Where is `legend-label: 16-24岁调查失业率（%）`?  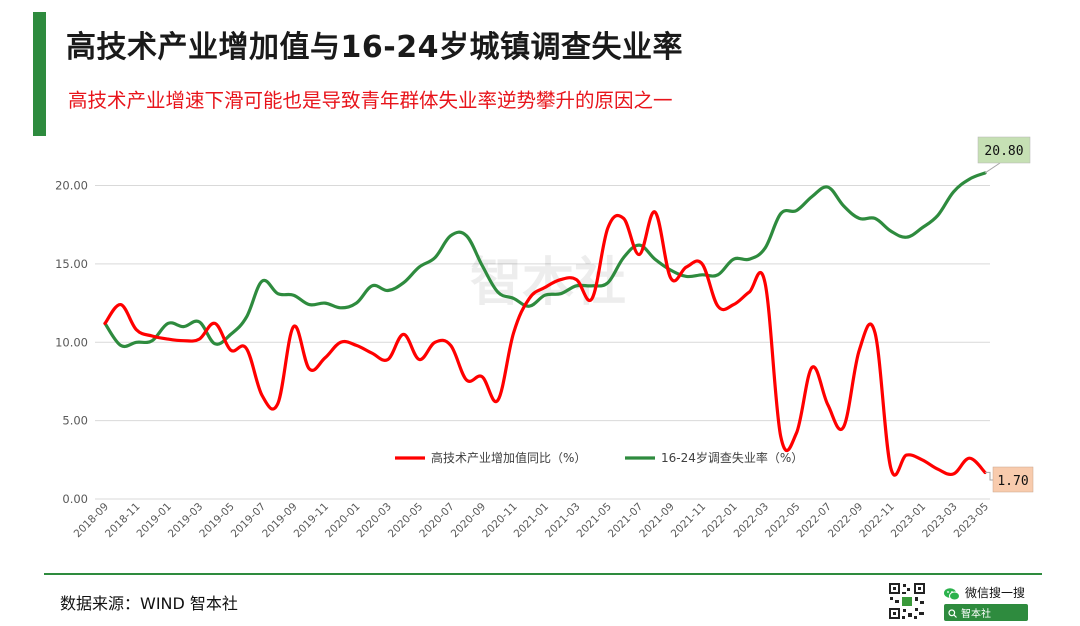
legend-label: 16-24岁调查失业率（%） is located at coordinates (732, 457).